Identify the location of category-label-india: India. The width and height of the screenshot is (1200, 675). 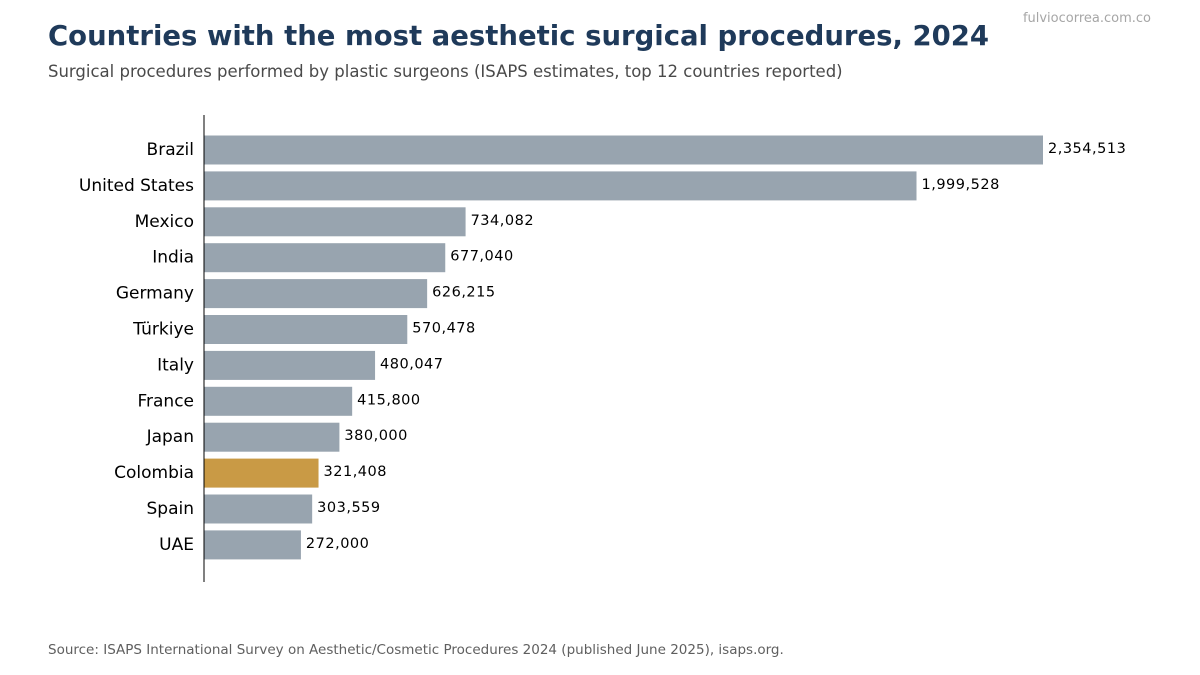
(173, 258).